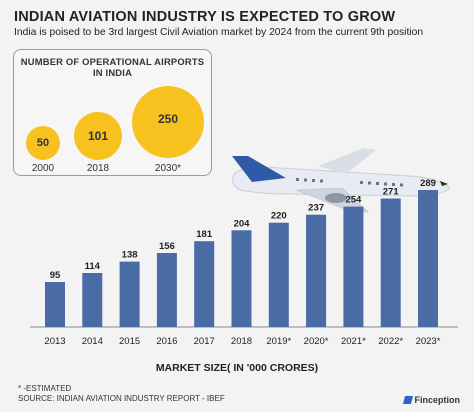  Describe the element at coordinates (129, 341) in the screenshot. I see `tick-label-2015: 2015` at that location.